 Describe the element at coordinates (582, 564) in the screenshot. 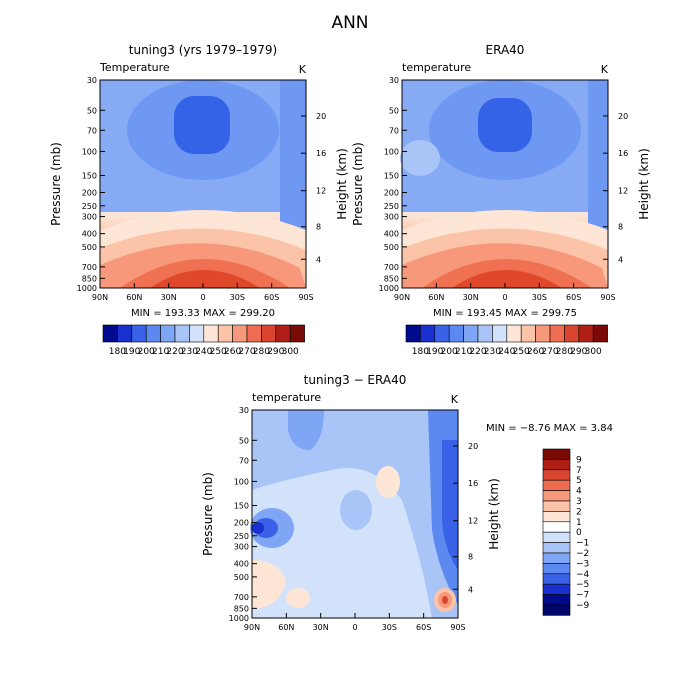

I see `colorbar-label: −3` at that location.